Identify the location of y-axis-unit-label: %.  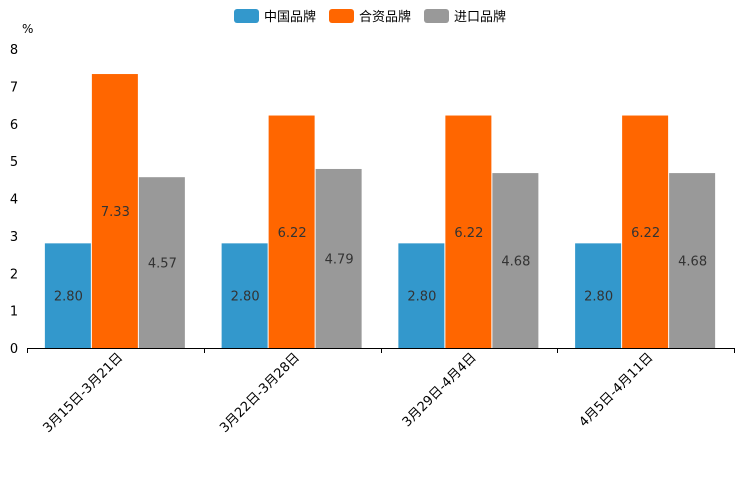
(27, 29).